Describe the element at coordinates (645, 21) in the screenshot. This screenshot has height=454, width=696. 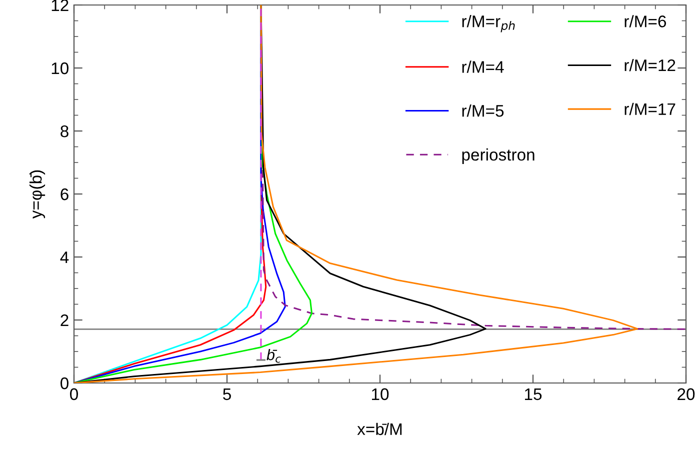
I see `legend-label: r/M=6` at that location.